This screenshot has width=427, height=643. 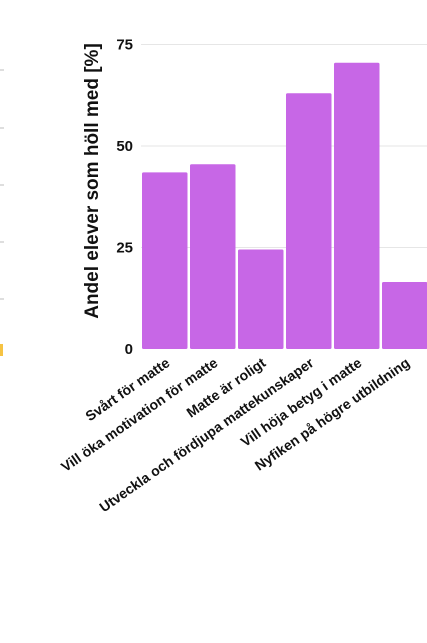 I want to click on edge-accent-mark, so click(x=1, y=350).